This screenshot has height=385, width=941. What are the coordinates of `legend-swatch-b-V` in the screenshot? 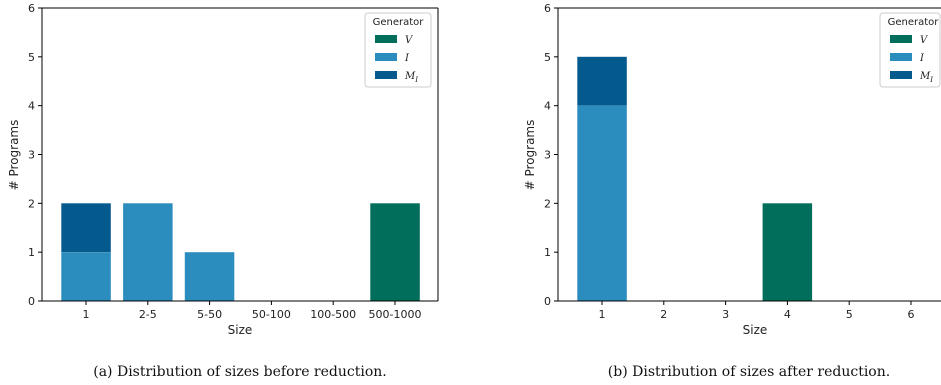 It's located at (901, 39).